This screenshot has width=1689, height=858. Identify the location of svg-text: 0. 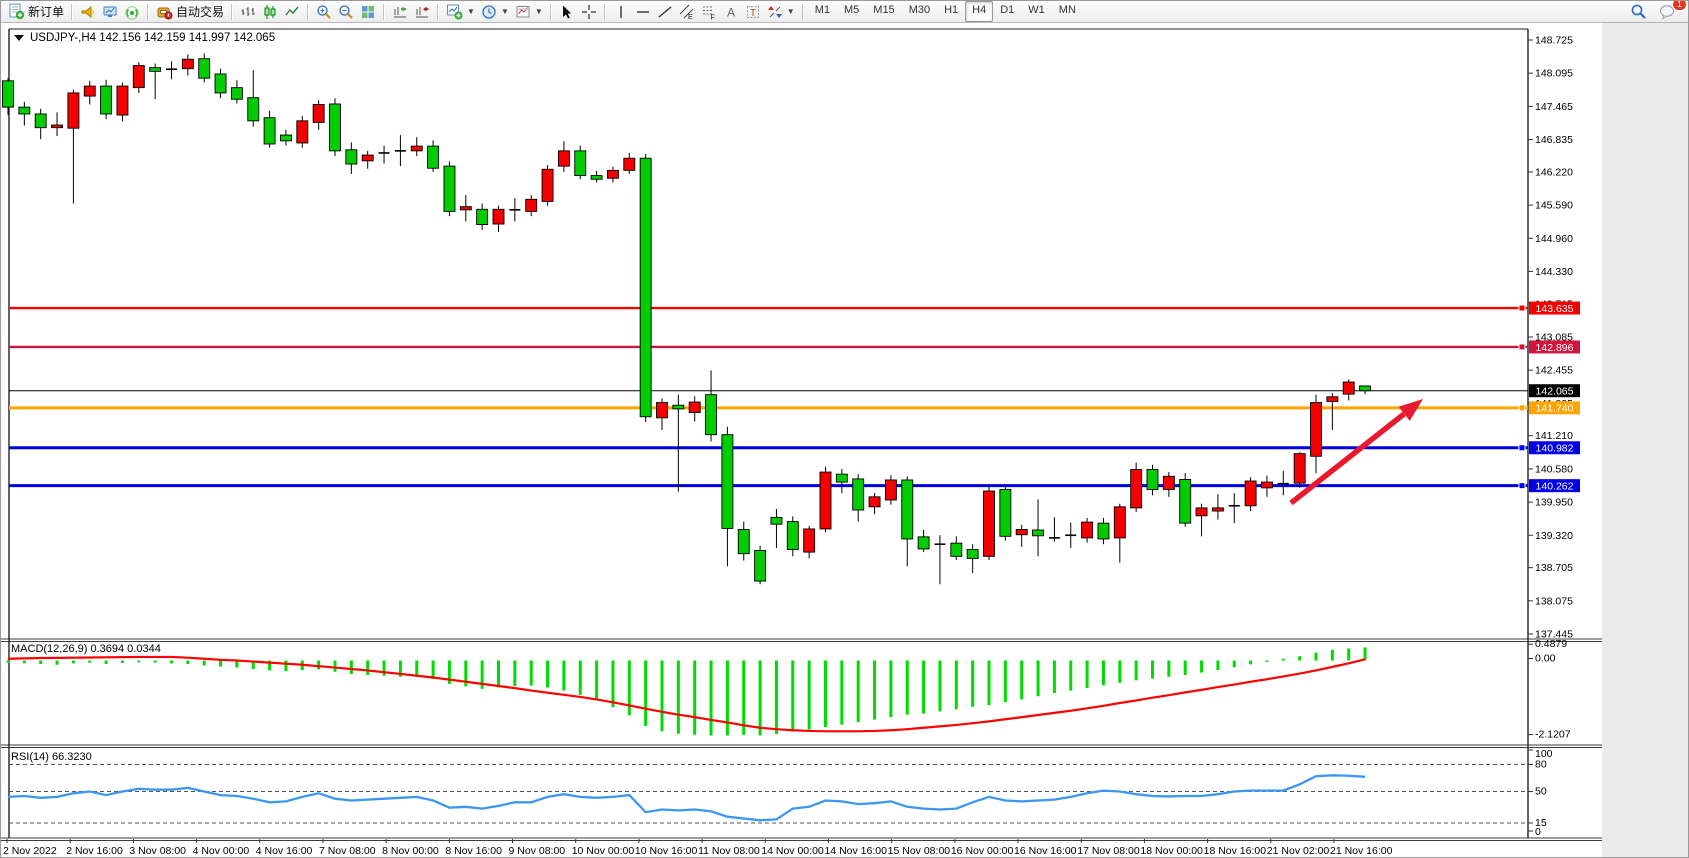
(1538, 832).